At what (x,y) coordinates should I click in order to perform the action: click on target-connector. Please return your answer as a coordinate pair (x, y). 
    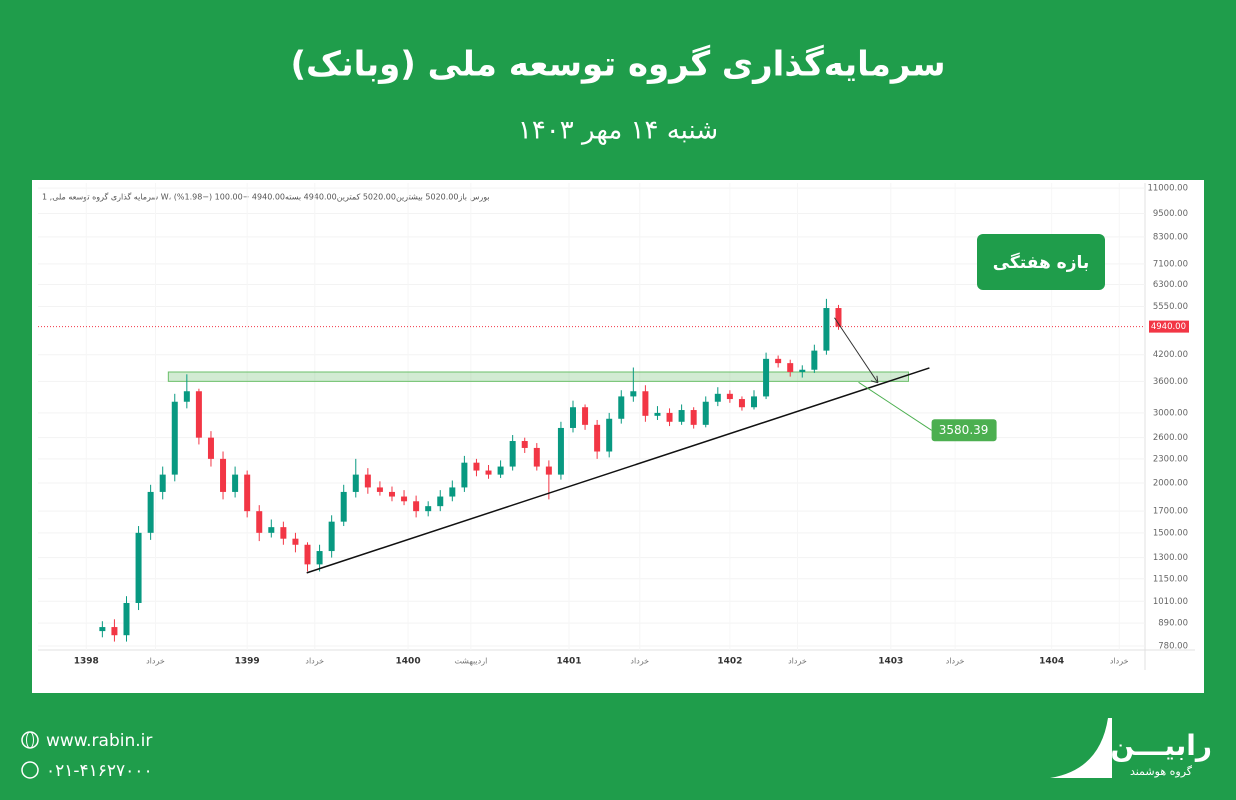
    Looking at the image, I should click on (895, 406).